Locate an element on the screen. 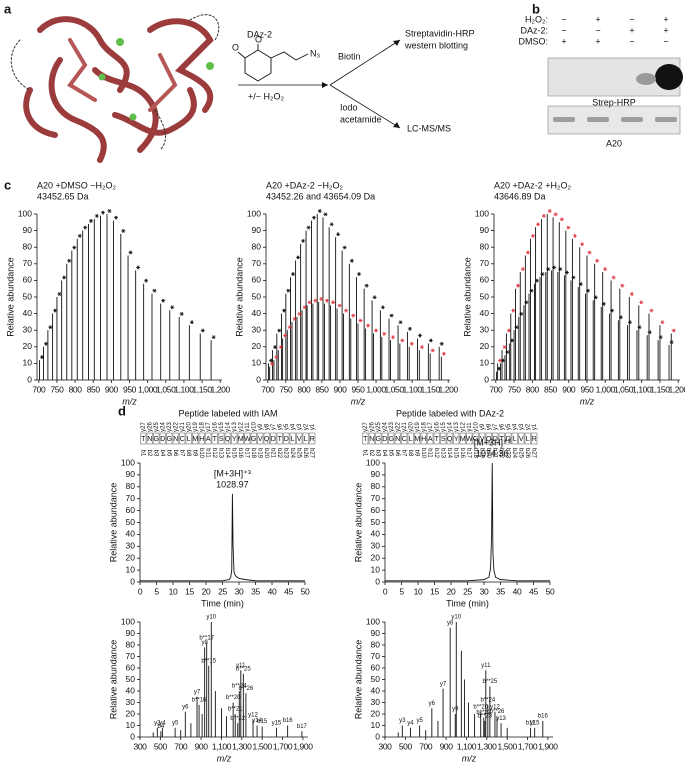 The width and height of the screenshot is (685, 766). y-tick-label: 50 is located at coordinates (376, 679).